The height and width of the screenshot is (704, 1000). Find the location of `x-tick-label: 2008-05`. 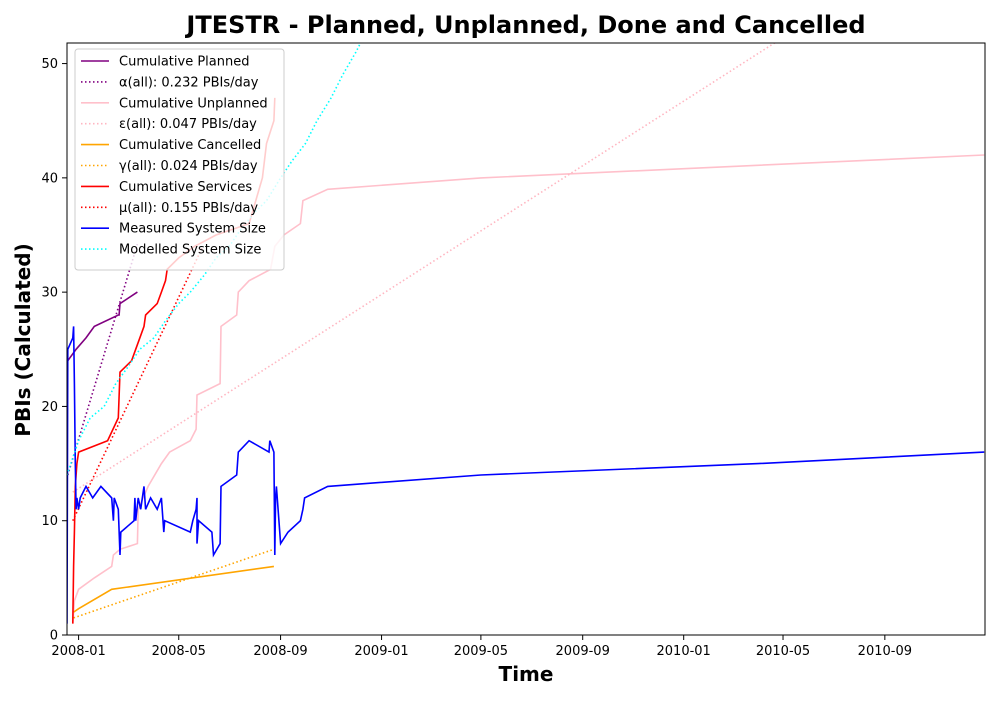

x-tick-label: 2008-05 is located at coordinates (179, 651).